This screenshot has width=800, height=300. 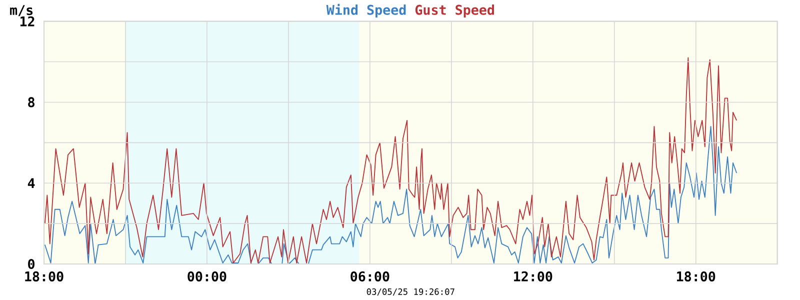 I want to click on y-tick-label: 0, so click(x=31, y=264).